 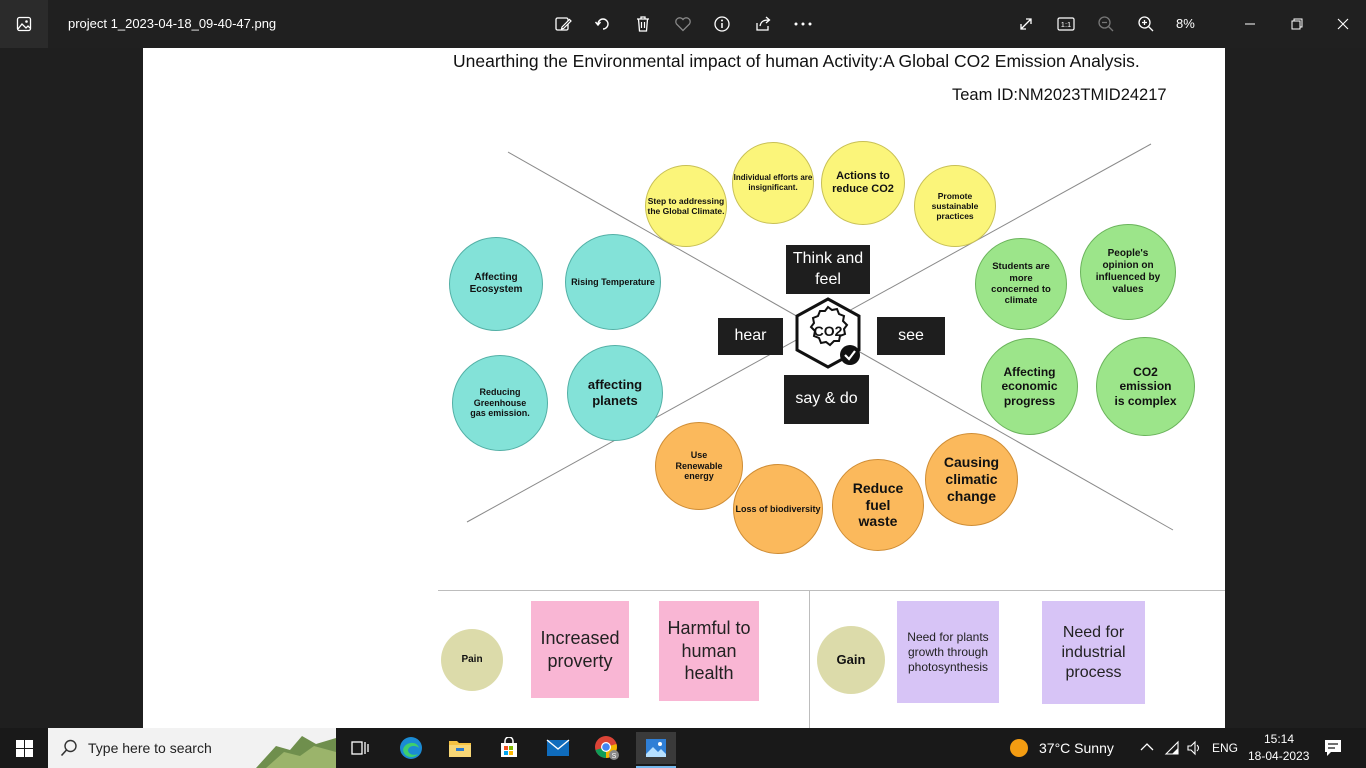 I want to click on hear-note: Reducing Greenhouse gas emission., so click(x=500, y=403).